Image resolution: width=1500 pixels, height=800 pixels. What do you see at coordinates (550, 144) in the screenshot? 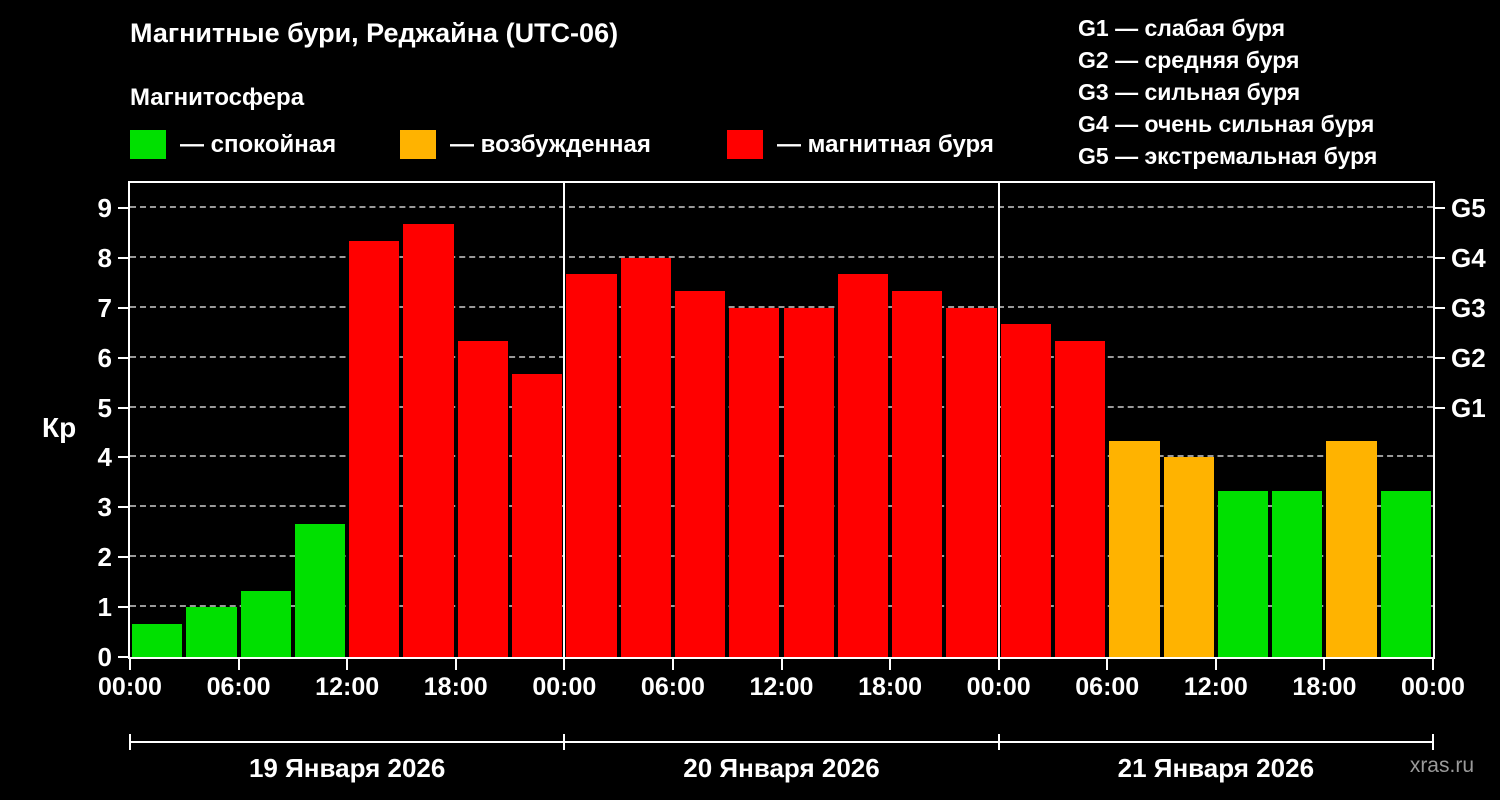
I see `excited-label: — возбужденная` at bounding box center [550, 144].